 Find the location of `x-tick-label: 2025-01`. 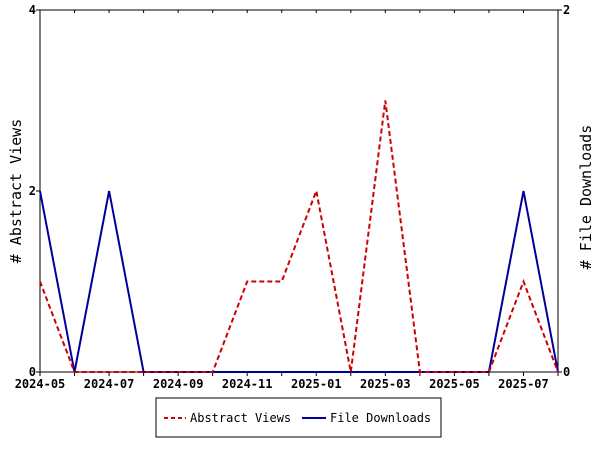

x-tick-label: 2025-01 is located at coordinates (316, 384).